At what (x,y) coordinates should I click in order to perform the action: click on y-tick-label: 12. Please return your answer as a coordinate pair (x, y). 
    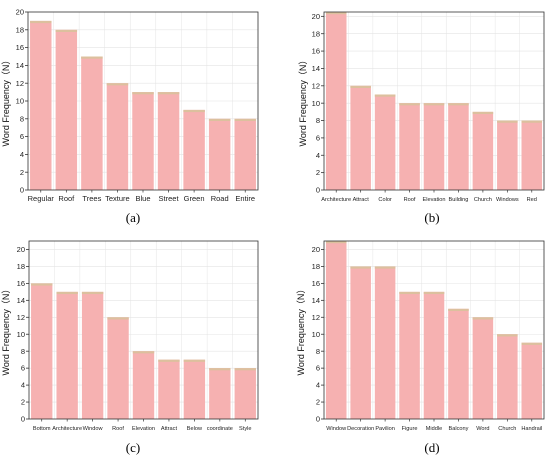
    Looking at the image, I should click on (316, 317).